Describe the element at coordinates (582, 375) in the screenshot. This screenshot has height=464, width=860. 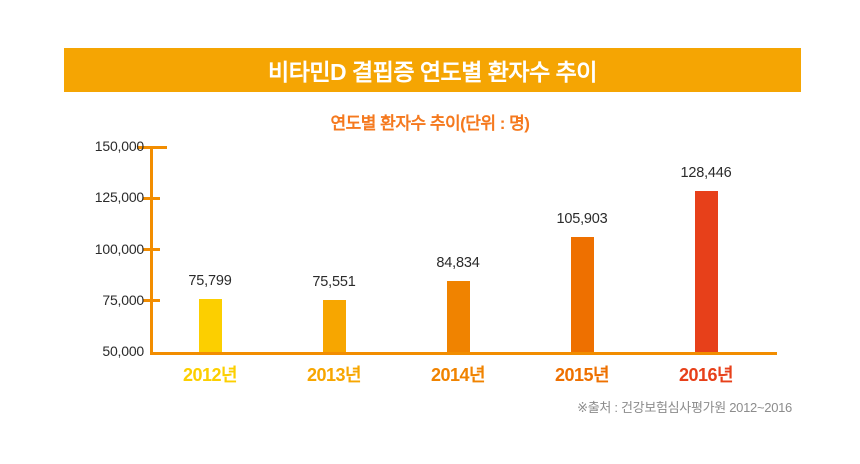
I see `category-label-2015년: 2015년` at that location.